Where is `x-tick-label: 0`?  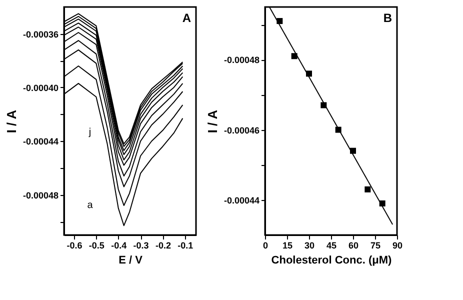 x-tick-label: 0 is located at coordinates (265, 245).